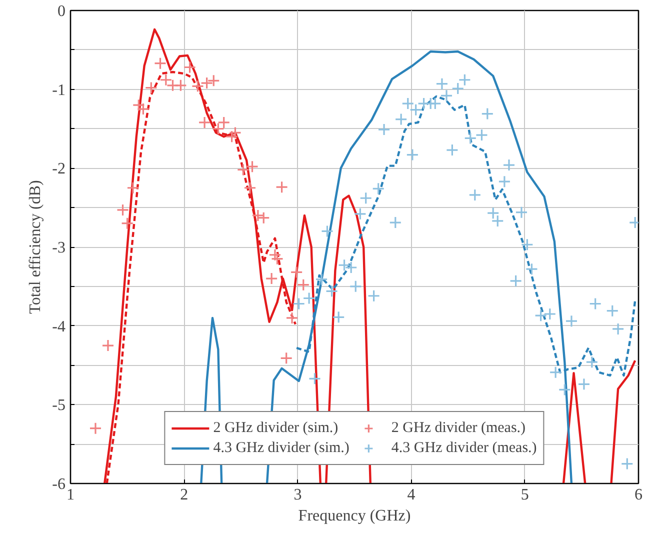  What do you see at coordinates (281, 448) in the screenshot?
I see `legend-label: 4.3 GHz divider (sim.)` at bounding box center [281, 448].